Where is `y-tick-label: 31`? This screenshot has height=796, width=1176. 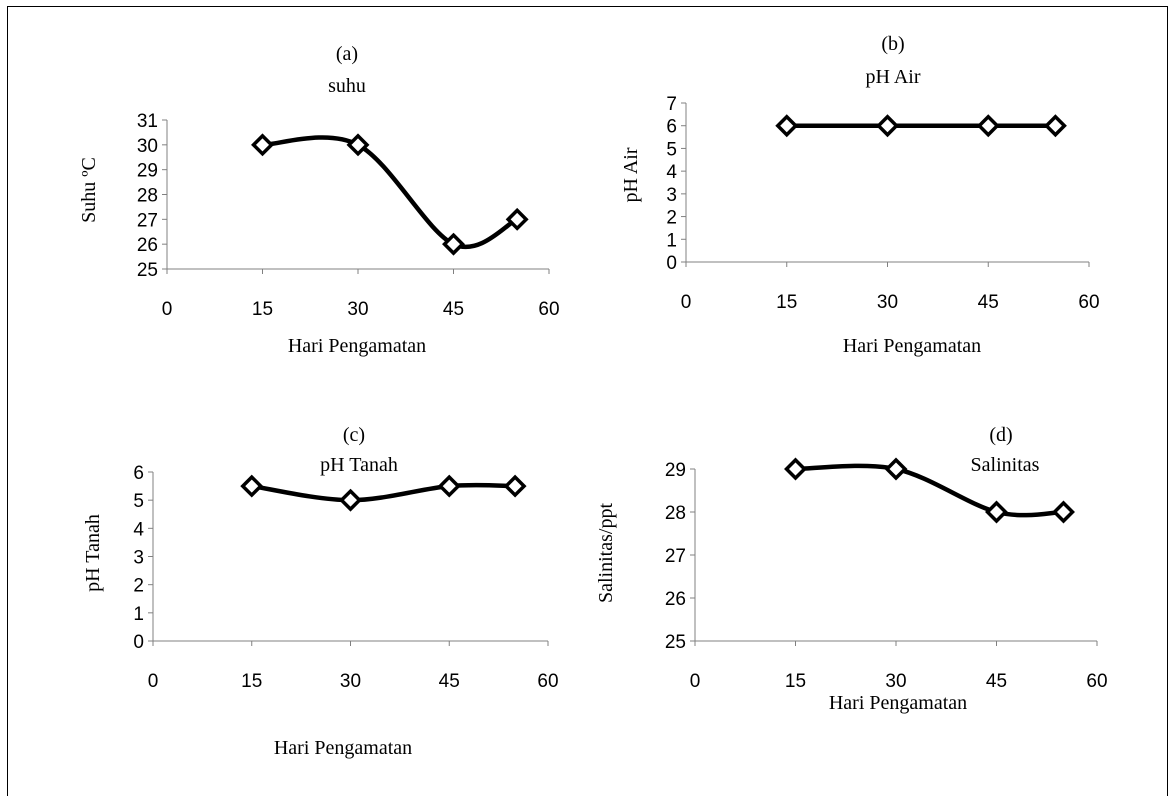
y-tick-label: 31 is located at coordinates (147, 121).